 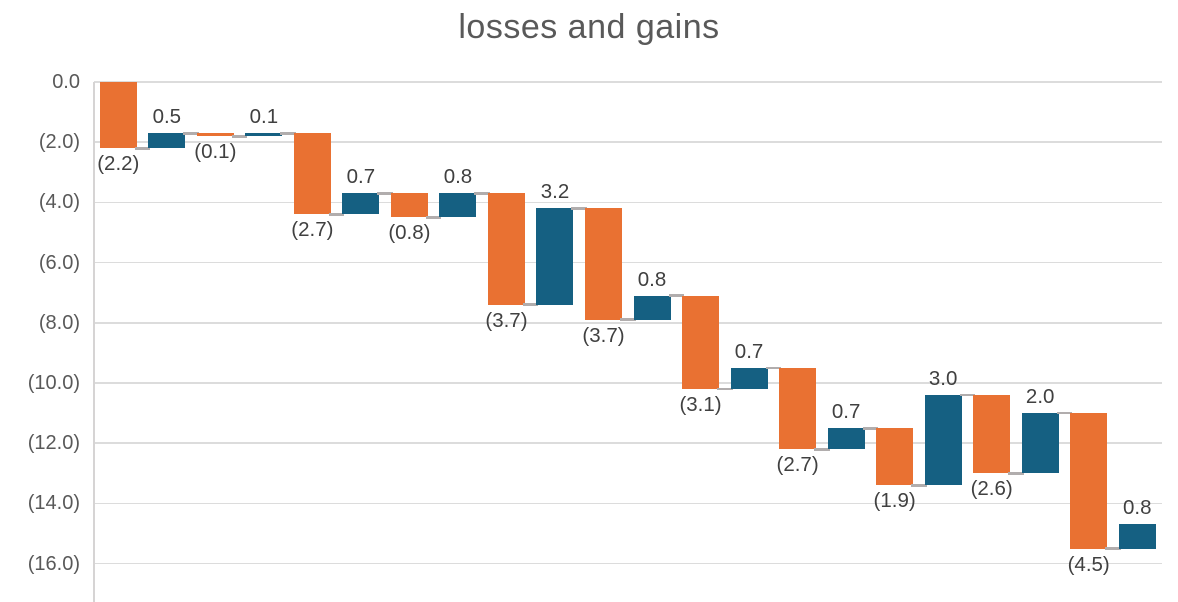 What do you see at coordinates (59, 202) in the screenshot?
I see `y-axis-label: (4.0)` at bounding box center [59, 202].